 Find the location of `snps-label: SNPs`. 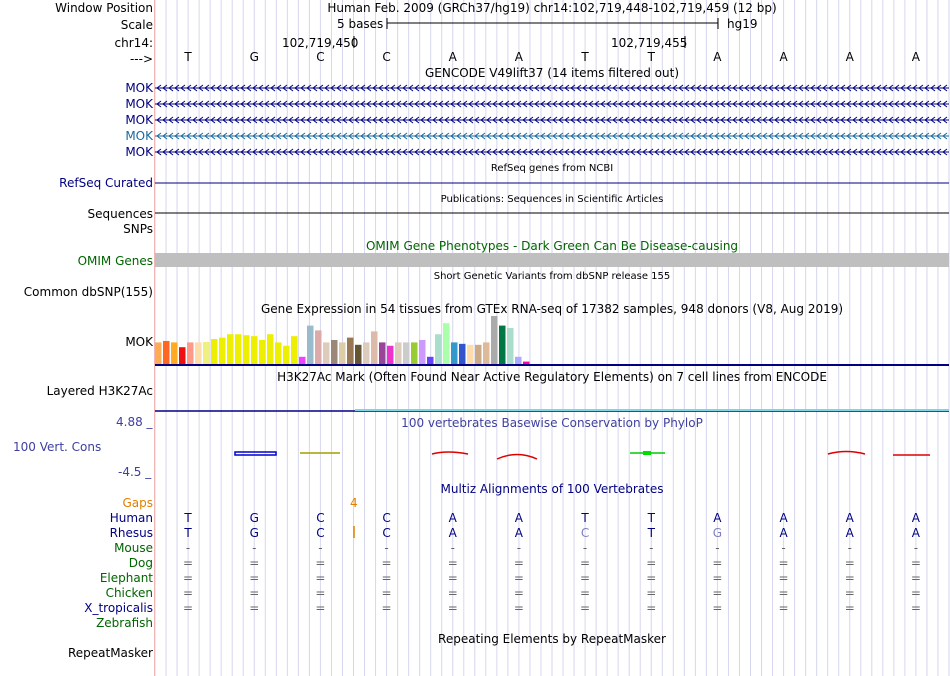

snps-label: SNPs is located at coordinates (138, 229).